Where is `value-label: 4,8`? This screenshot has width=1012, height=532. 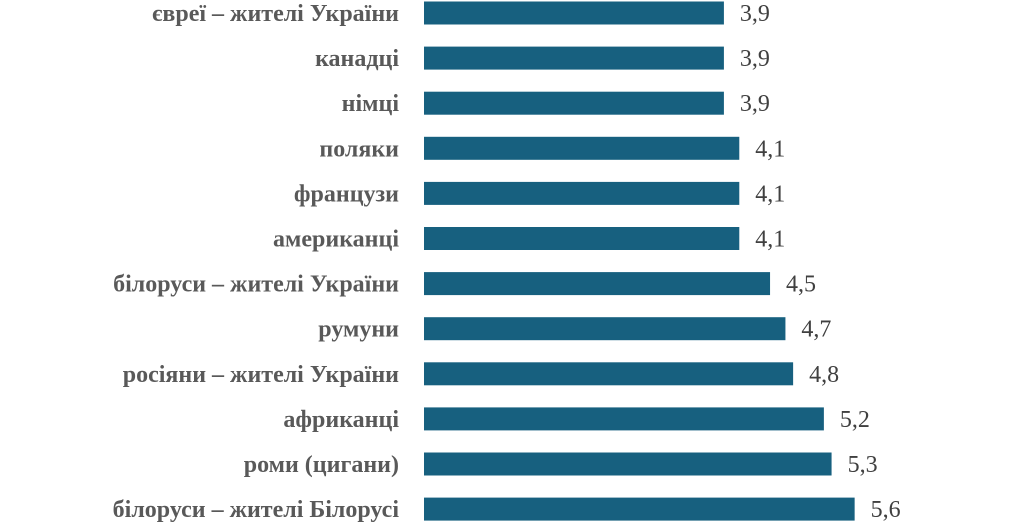
value-label: 4,8 is located at coordinates (824, 375).